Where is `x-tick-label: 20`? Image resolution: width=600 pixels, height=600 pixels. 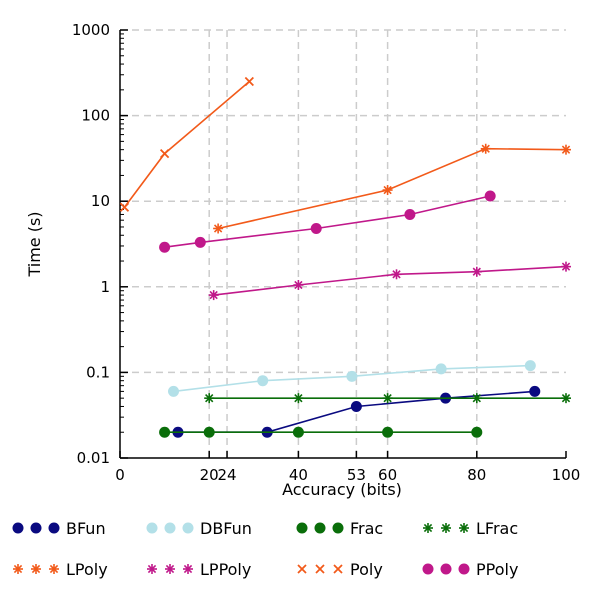
x-tick-label: 20 is located at coordinates (209, 475).